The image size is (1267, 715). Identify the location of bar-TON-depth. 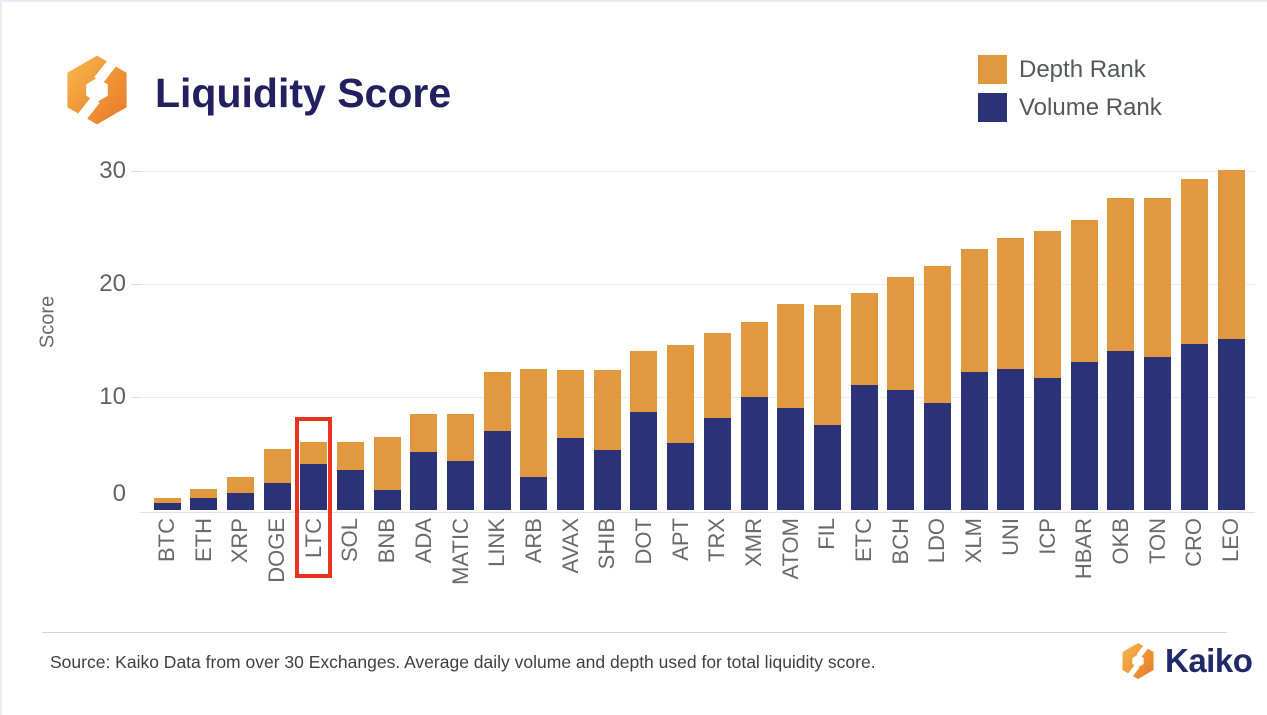
(1158, 278).